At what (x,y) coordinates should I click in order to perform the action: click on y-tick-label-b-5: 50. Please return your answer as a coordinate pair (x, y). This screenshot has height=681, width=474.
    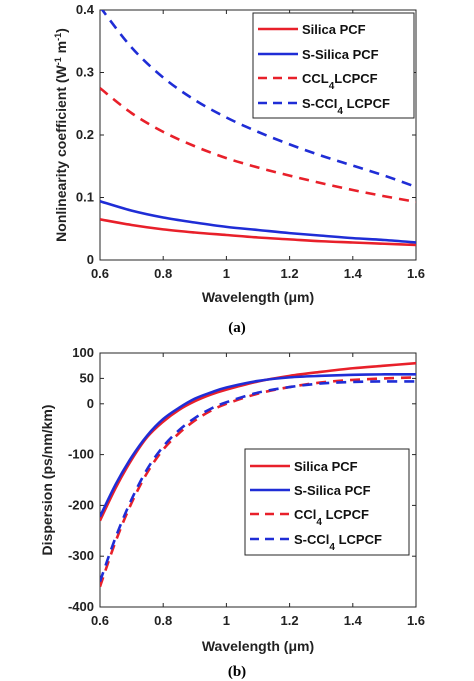
    Looking at the image, I should click on (87, 377).